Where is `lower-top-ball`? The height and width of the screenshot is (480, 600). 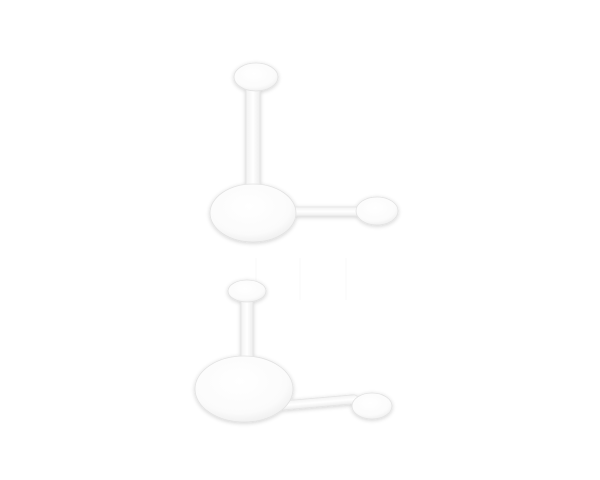
lower-top-ball is located at coordinates (247, 291).